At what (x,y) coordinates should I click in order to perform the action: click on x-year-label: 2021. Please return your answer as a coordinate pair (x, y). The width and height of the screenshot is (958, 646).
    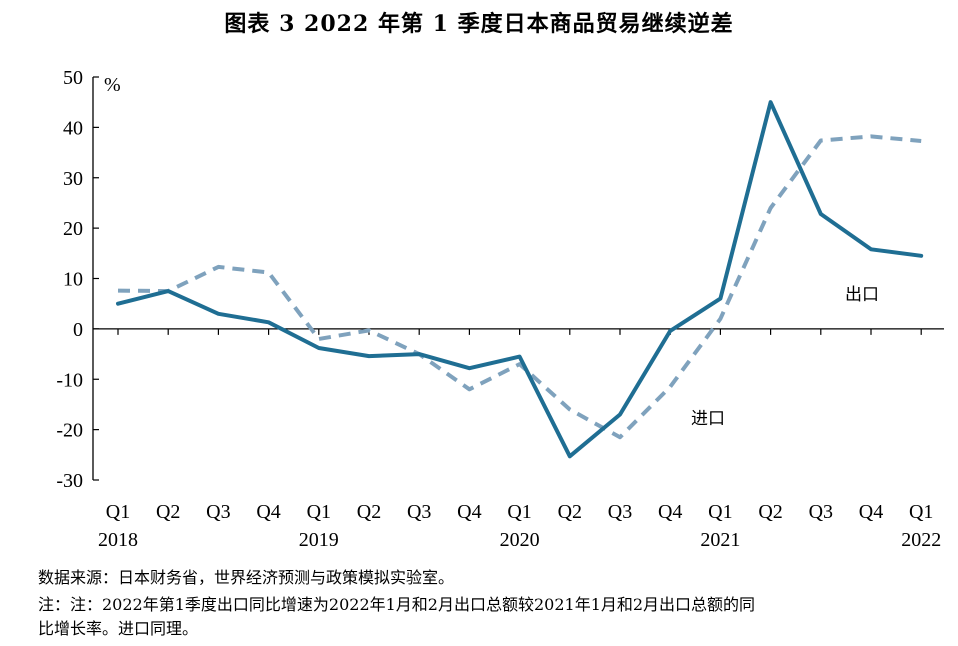
    Looking at the image, I should click on (720, 540).